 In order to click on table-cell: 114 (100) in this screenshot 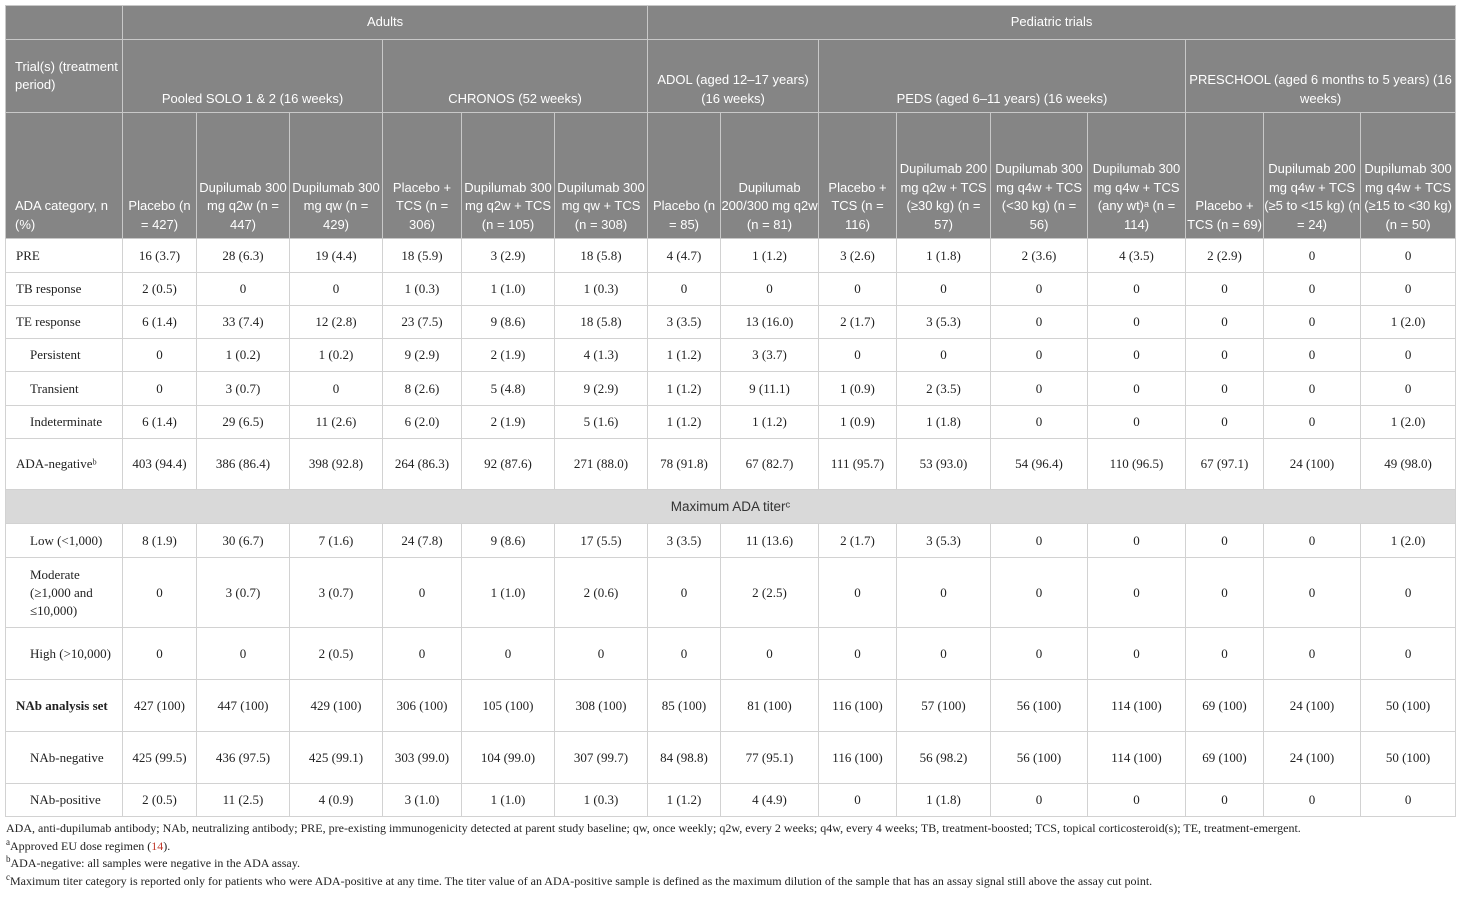, I will do `click(1137, 757)`.